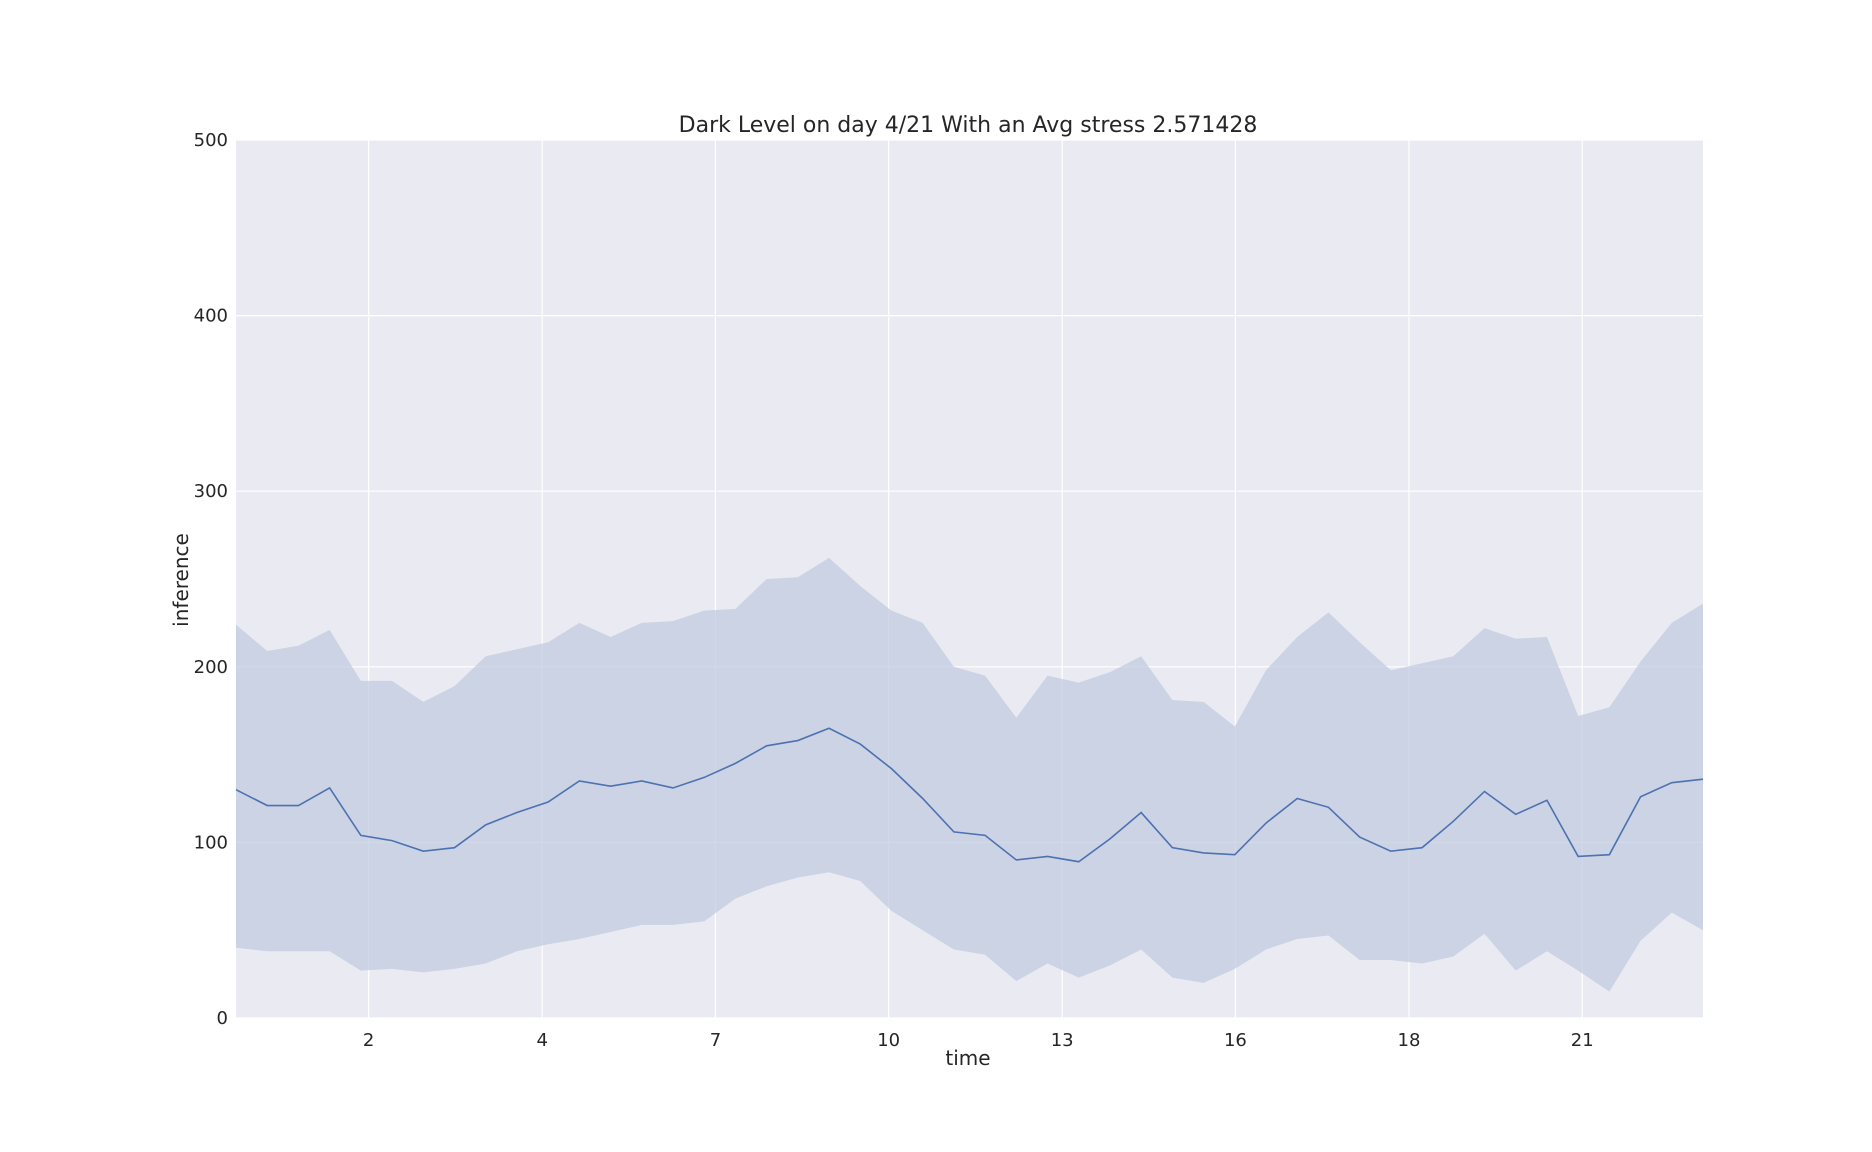 This screenshot has width=1872, height=1152. What do you see at coordinates (211, 667) in the screenshot?
I see `y-tick-label: 200` at bounding box center [211, 667].